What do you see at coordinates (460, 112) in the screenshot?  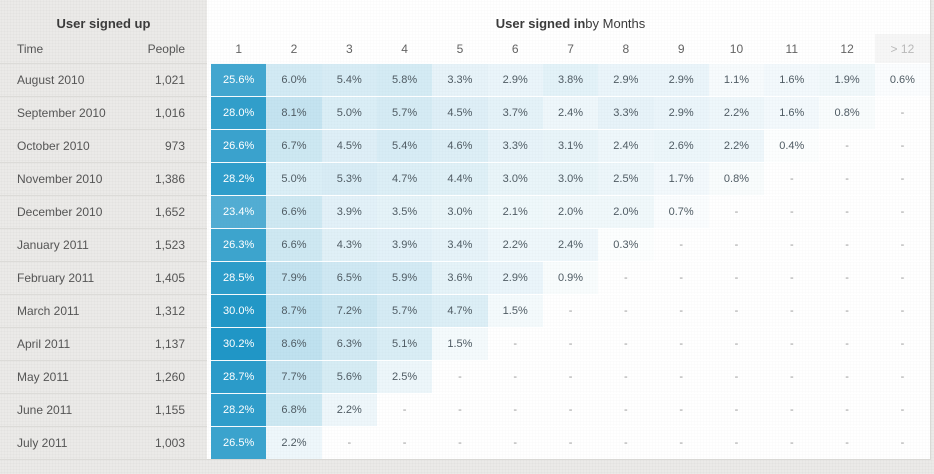 I see `heatmap-cell: 4.5%` at bounding box center [460, 112].